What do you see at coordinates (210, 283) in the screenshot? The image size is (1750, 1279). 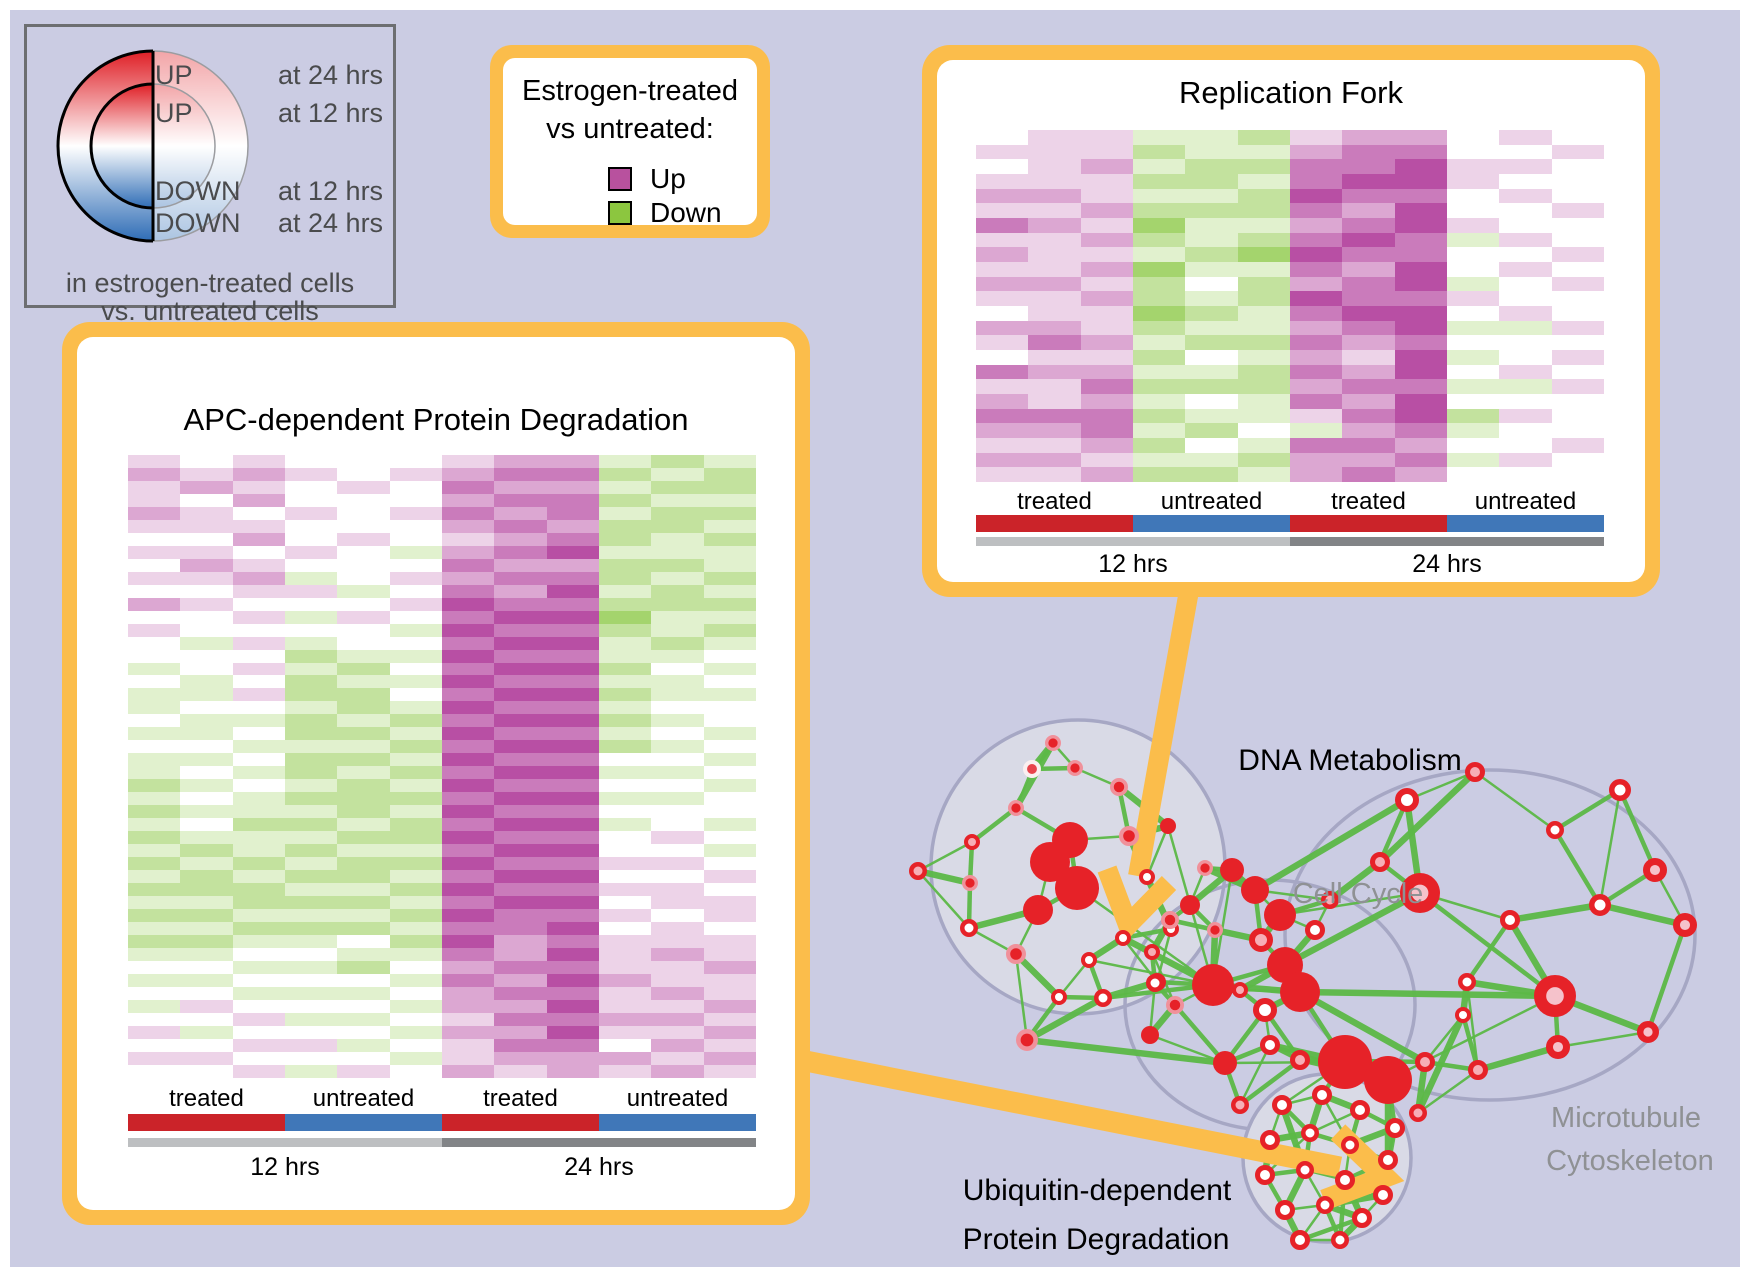 I see `legend-footer-line1: in estrogen-treated cells` at bounding box center [210, 283].